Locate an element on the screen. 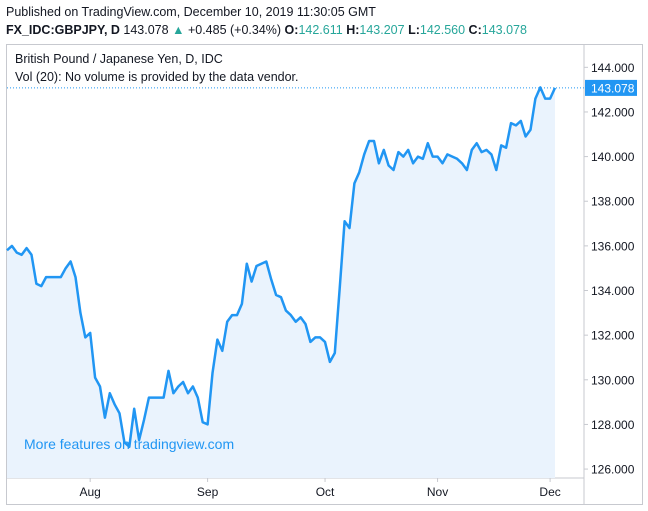 This screenshot has width=648, height=511. x-tick-label: Oct is located at coordinates (325, 492).